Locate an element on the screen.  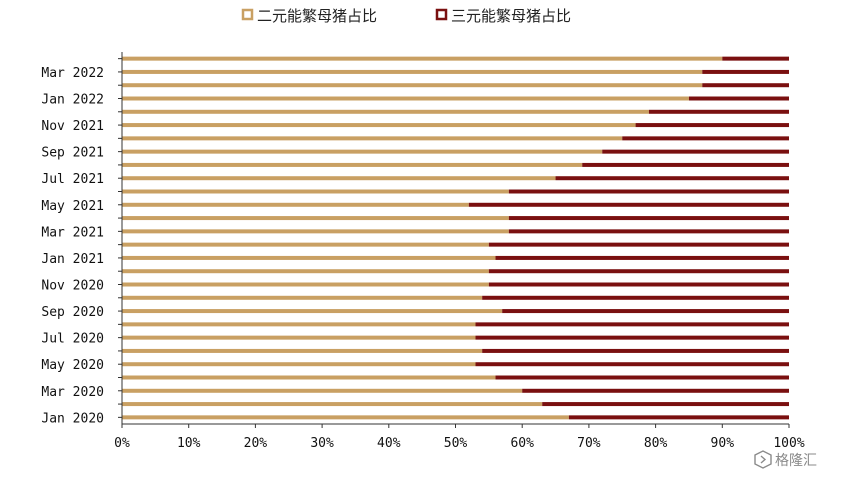
watermark-text: 格隆汇 is located at coordinates (796, 461).